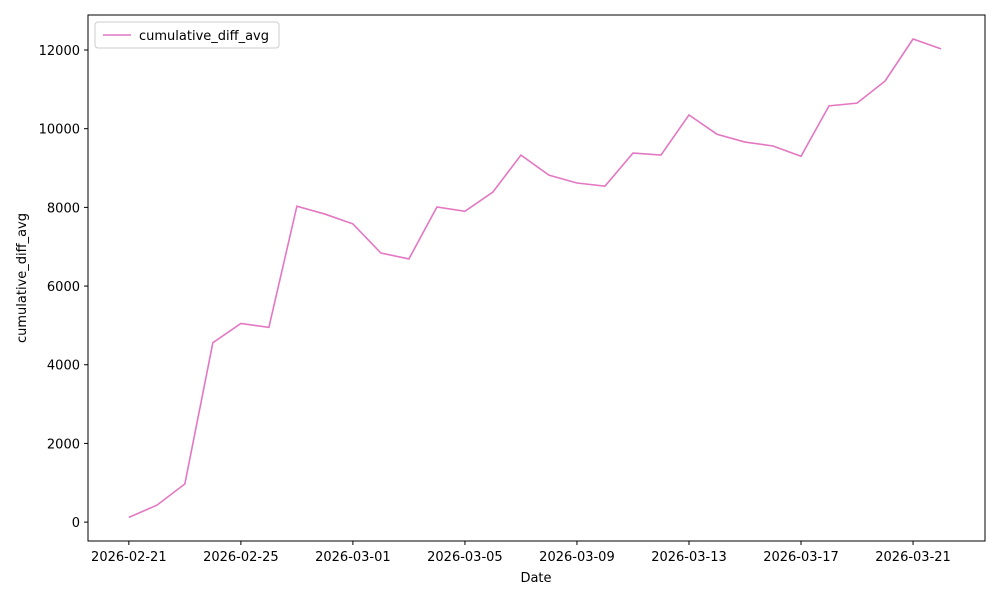  I want to click on x-tick-label: 2026-03-13, so click(689, 557).